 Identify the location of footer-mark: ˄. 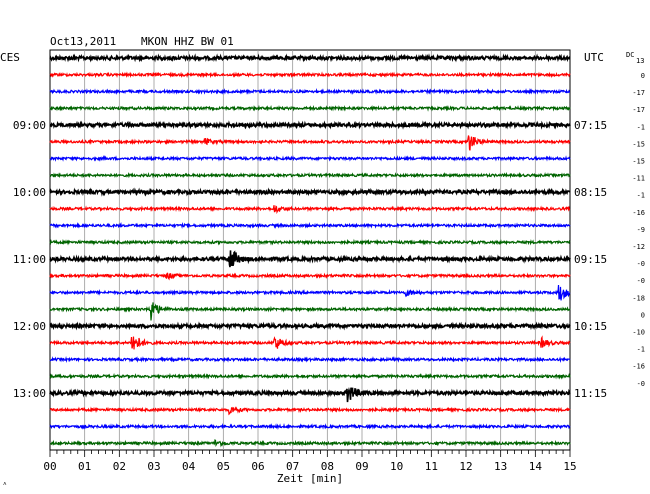
(5, 484).